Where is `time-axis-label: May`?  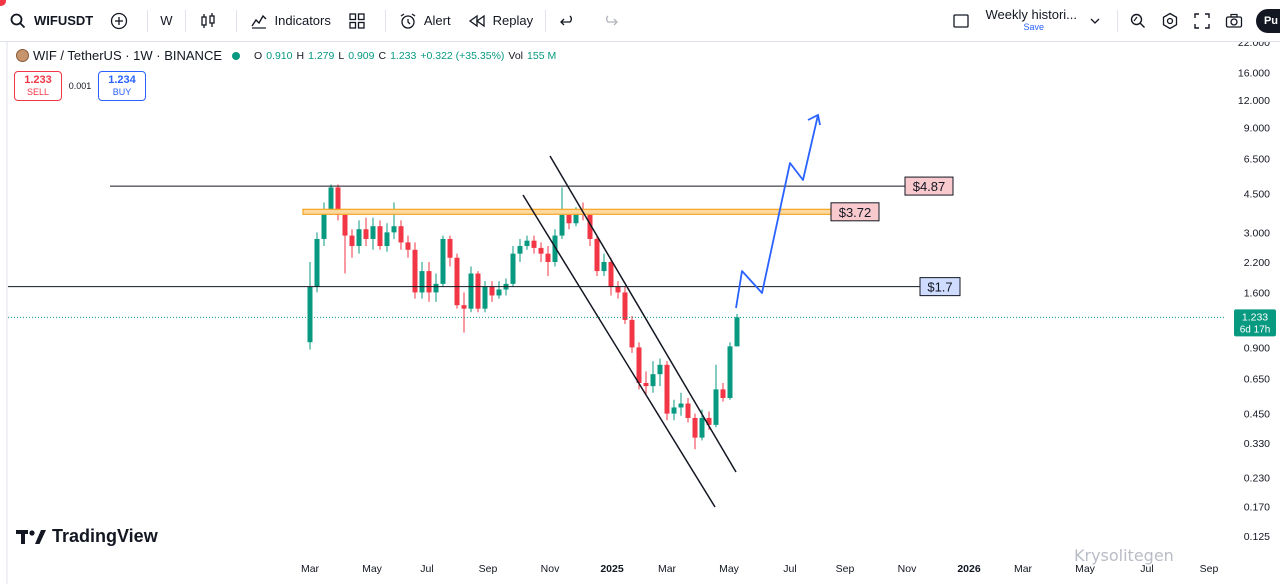 time-axis-label: May is located at coordinates (729, 569).